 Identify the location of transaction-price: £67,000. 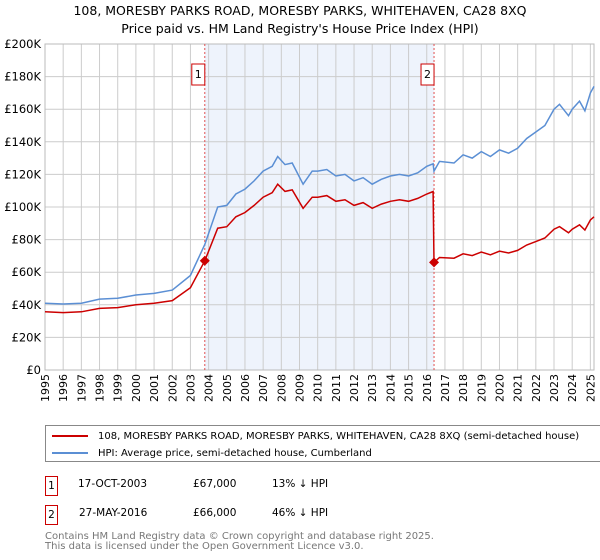
(215, 484).